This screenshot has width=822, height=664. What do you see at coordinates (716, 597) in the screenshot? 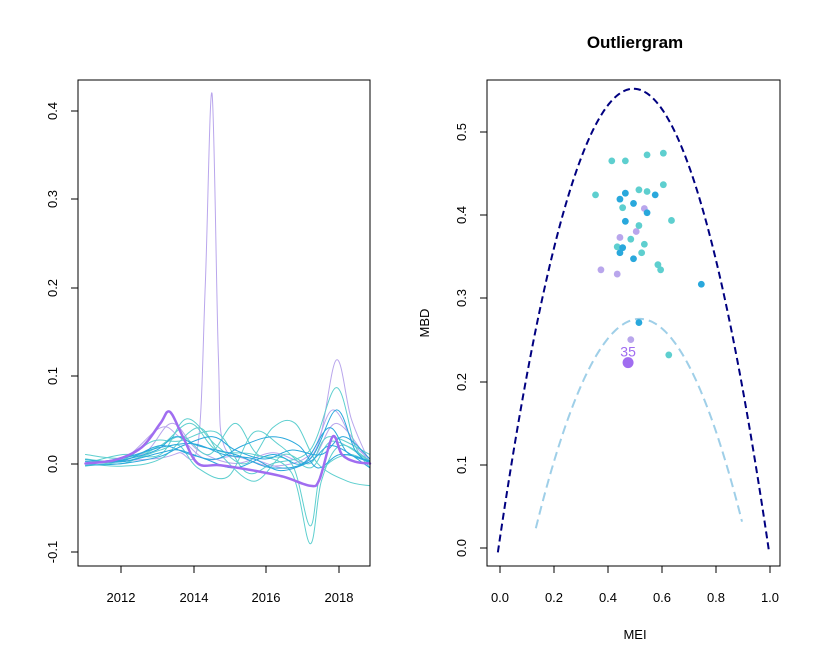
I see `outliergram-x-tick-label: 0.8` at bounding box center [716, 597].